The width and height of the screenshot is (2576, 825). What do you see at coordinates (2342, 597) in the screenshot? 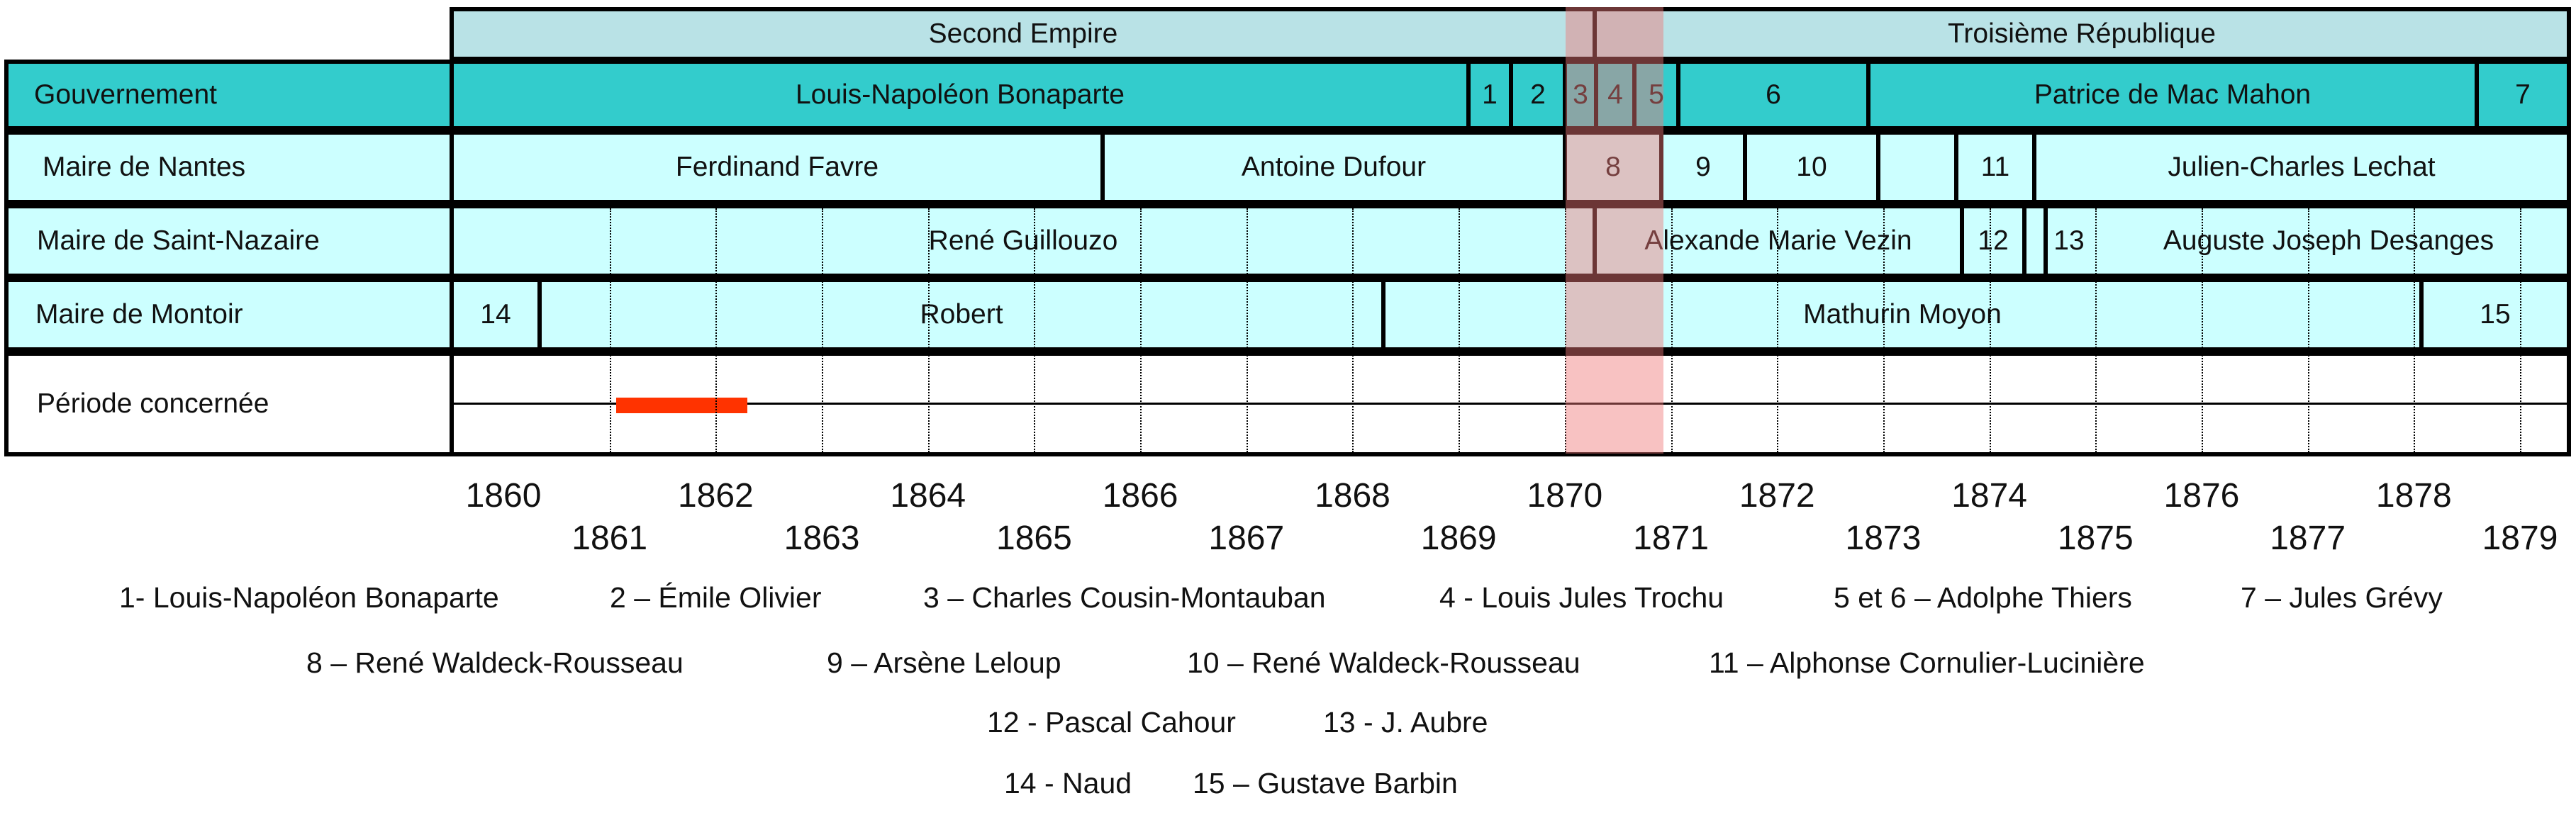
I see `legend-note: 7 – Jules Grévy` at bounding box center [2342, 597].